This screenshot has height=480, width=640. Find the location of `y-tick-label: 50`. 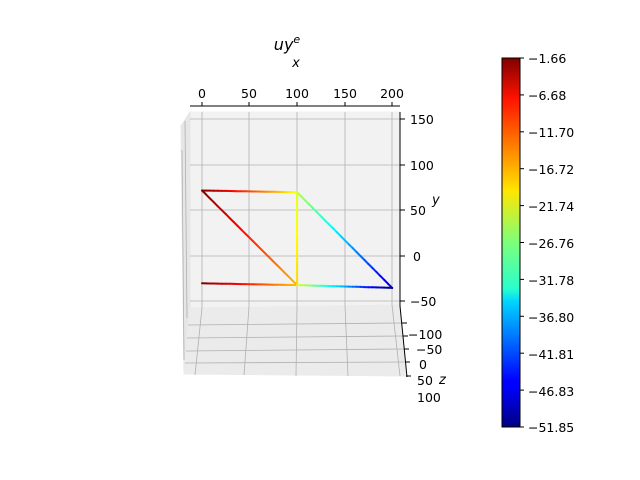

y-tick-label: 50 is located at coordinates (418, 210).